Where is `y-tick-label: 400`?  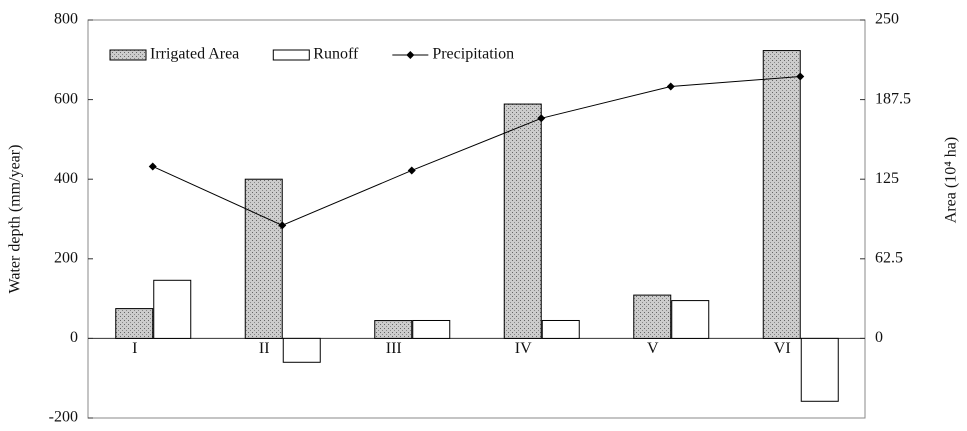 y-tick-label: 400 is located at coordinates (66, 178).